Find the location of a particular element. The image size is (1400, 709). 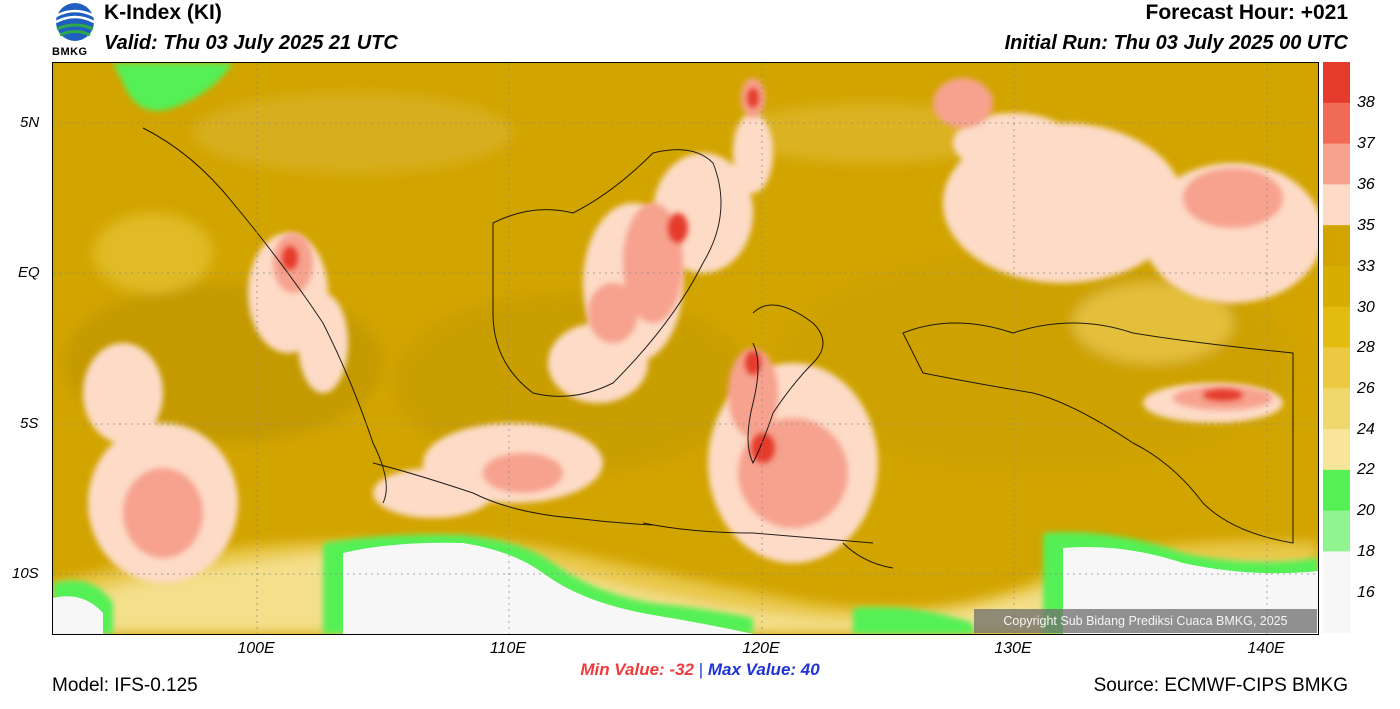

colorbar-label-22: 22 is located at coordinates (1366, 469).